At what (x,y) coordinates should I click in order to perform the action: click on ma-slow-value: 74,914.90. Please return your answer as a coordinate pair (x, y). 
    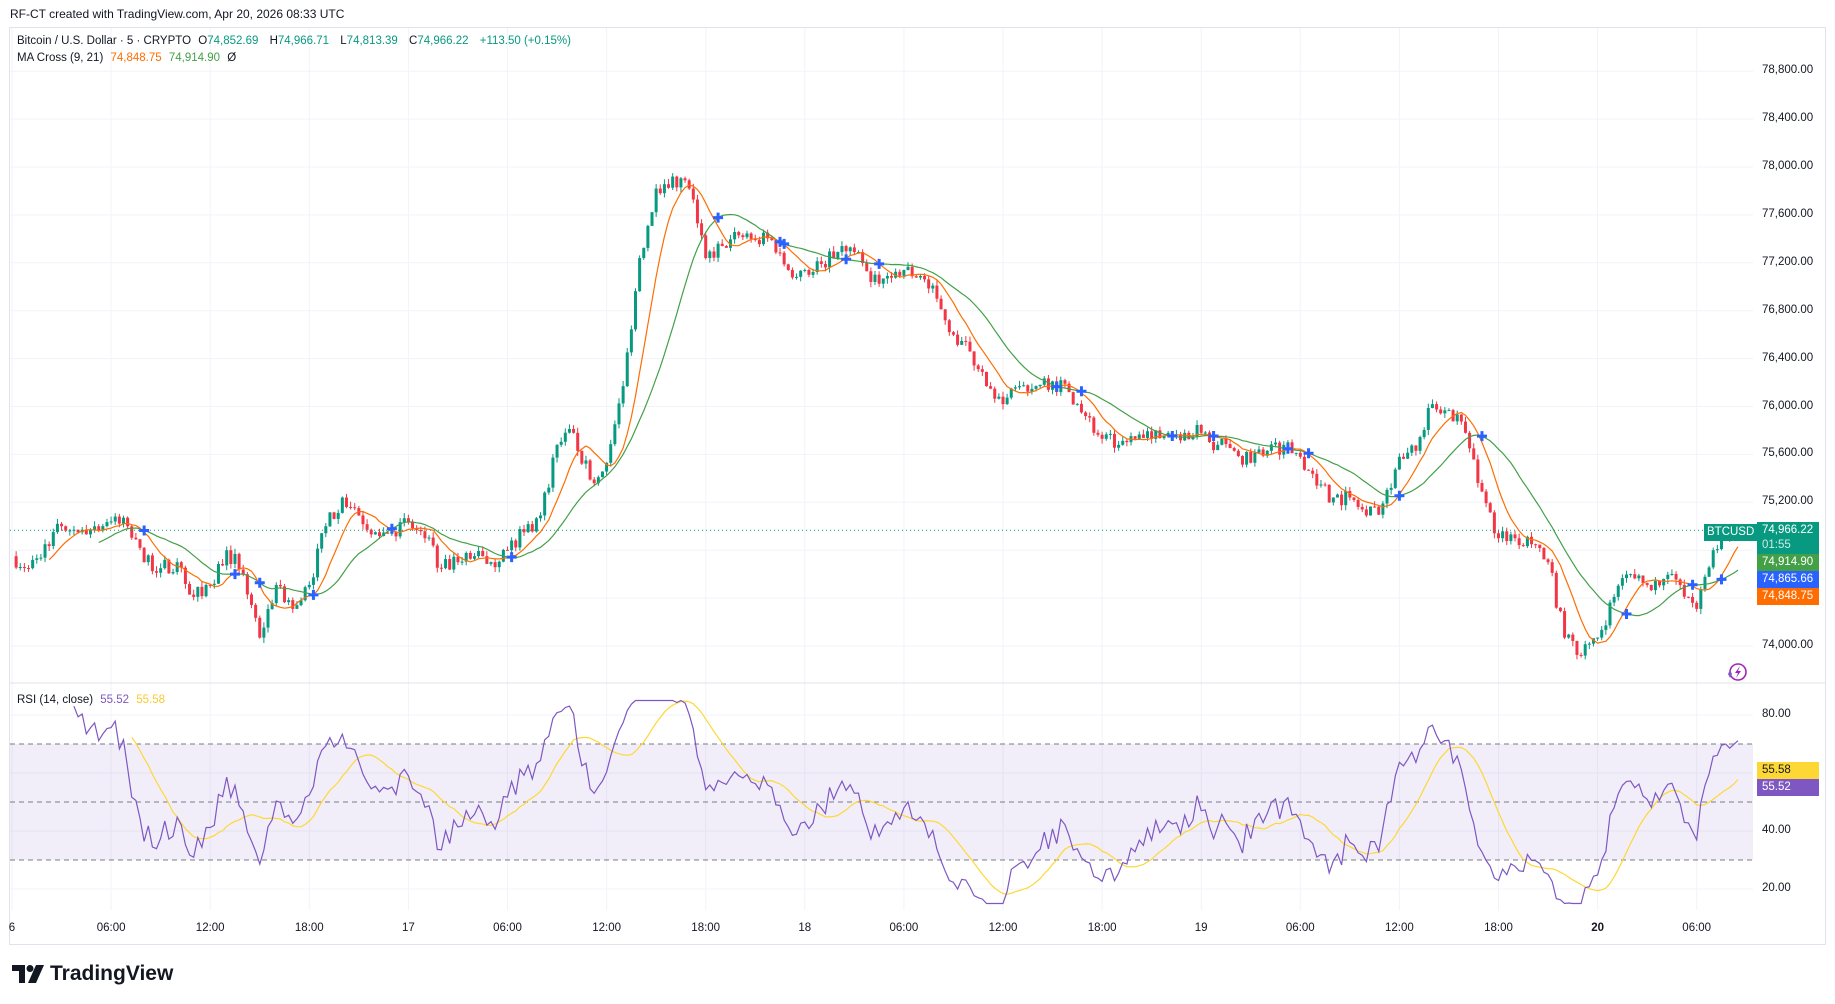
    Looking at the image, I should click on (194, 58).